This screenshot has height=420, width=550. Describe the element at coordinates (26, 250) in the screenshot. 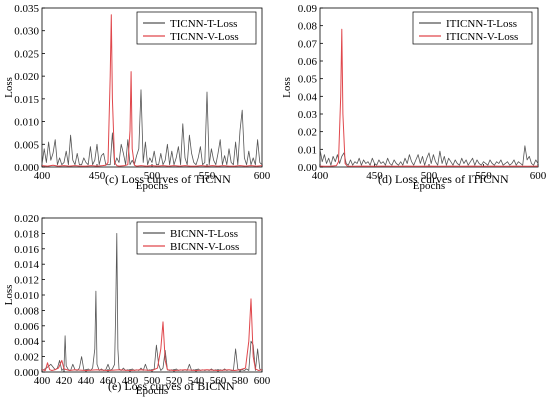

I see `y-tick-label: 0.016` at that location.